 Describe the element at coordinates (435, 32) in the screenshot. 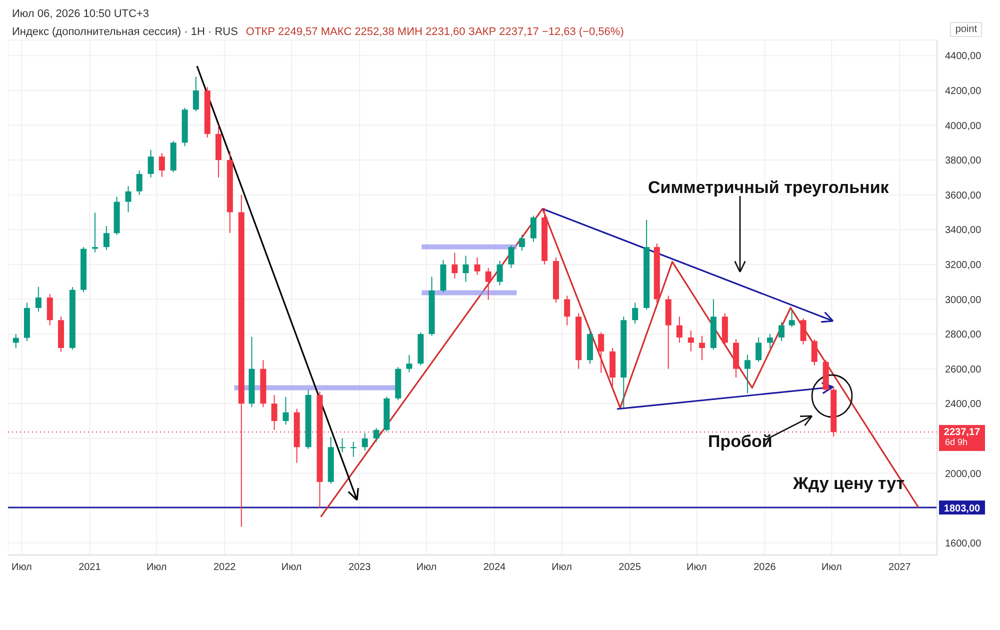

I see `chart-subtitle: ОТКР 2249,57 МАКС 2252,38 МИН 2231,60 ЗАКР 2237,17 −12,63 (−0,56%)` at that location.